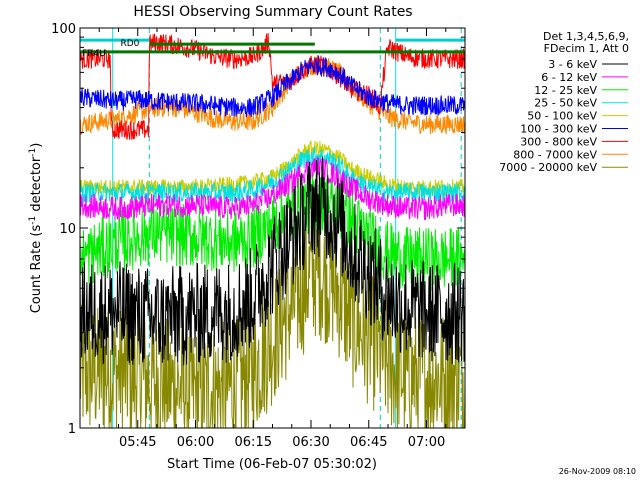 Image resolution: width=640 pixels, height=480 pixels. Describe the element at coordinates (195, 442) in the screenshot. I see `x-tick-label: 06:00` at that location.